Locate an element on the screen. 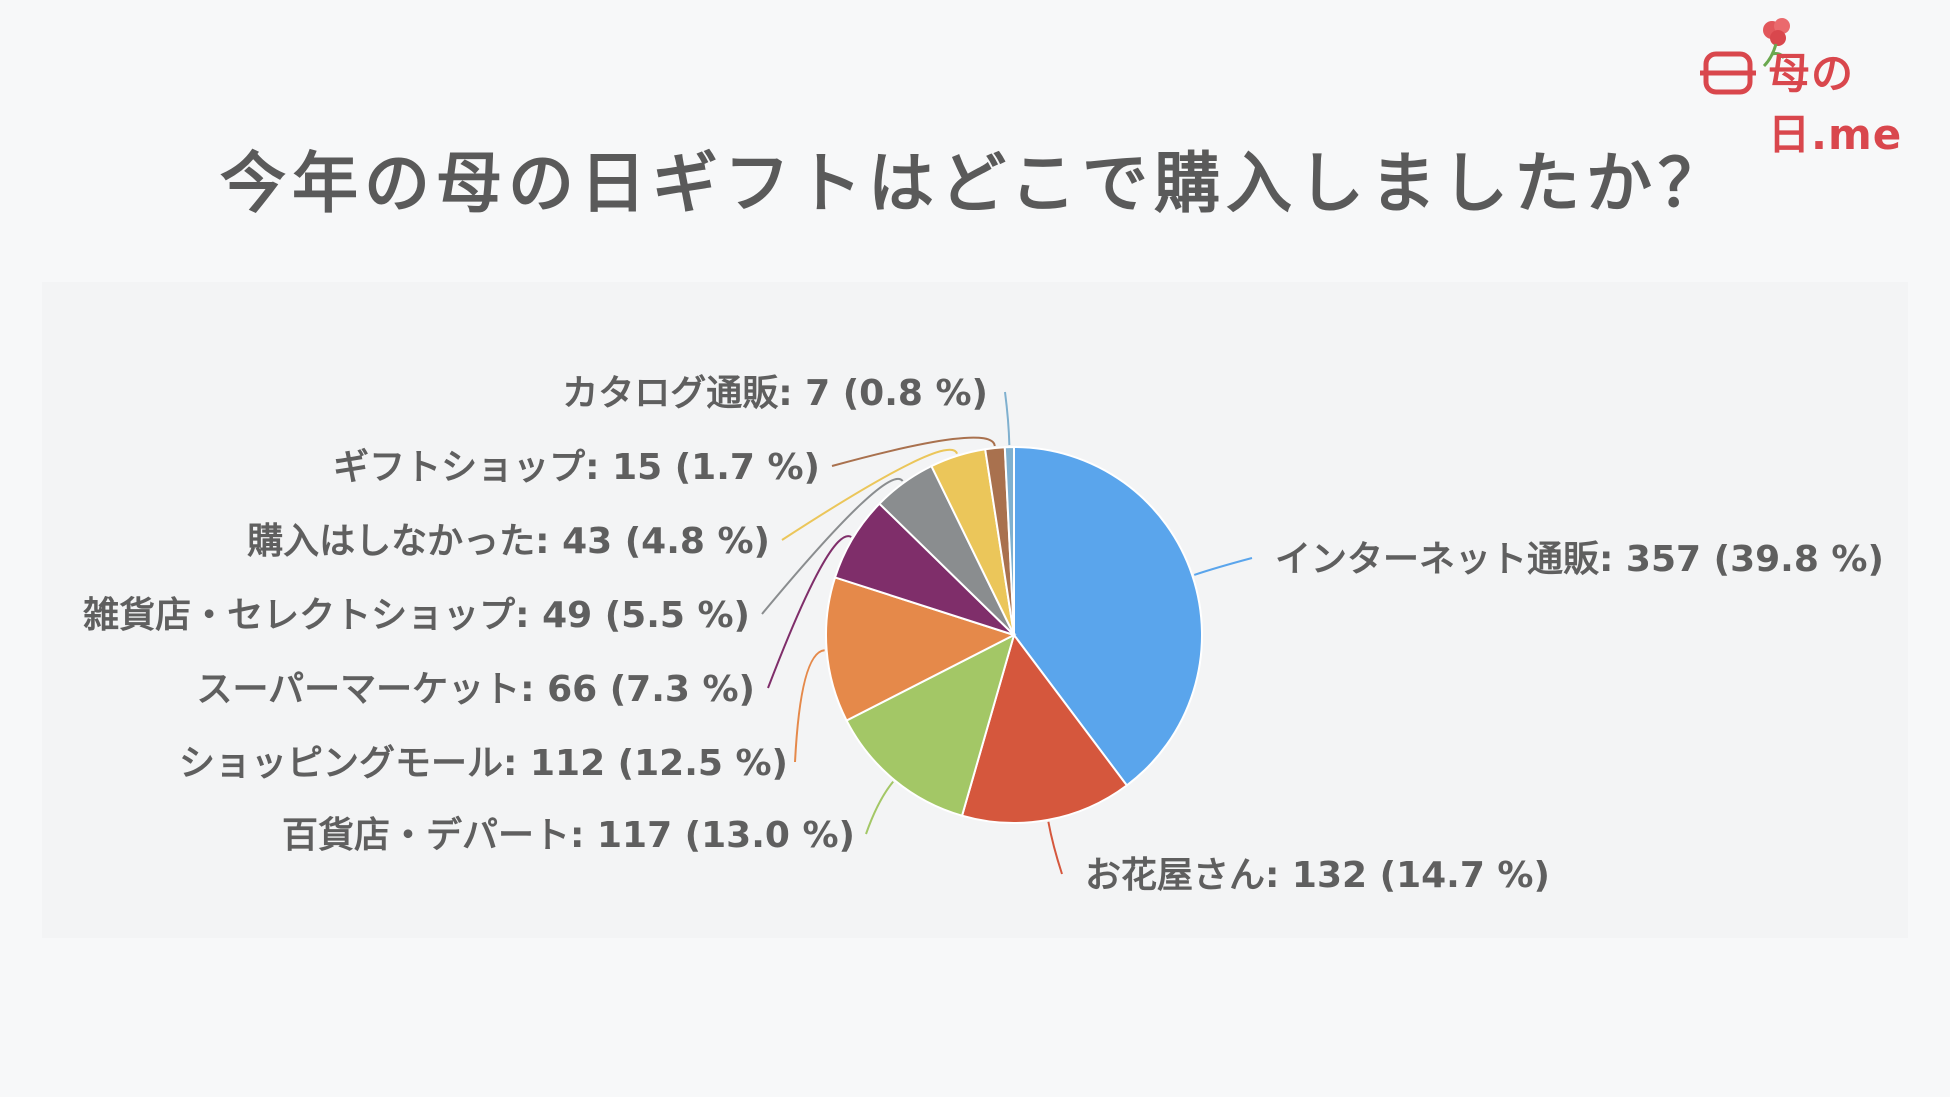 This screenshot has height=1097, width=1950. slice-label: 雑貨店・セレクトショップ: 49 (5.5 %) is located at coordinates (416, 615).